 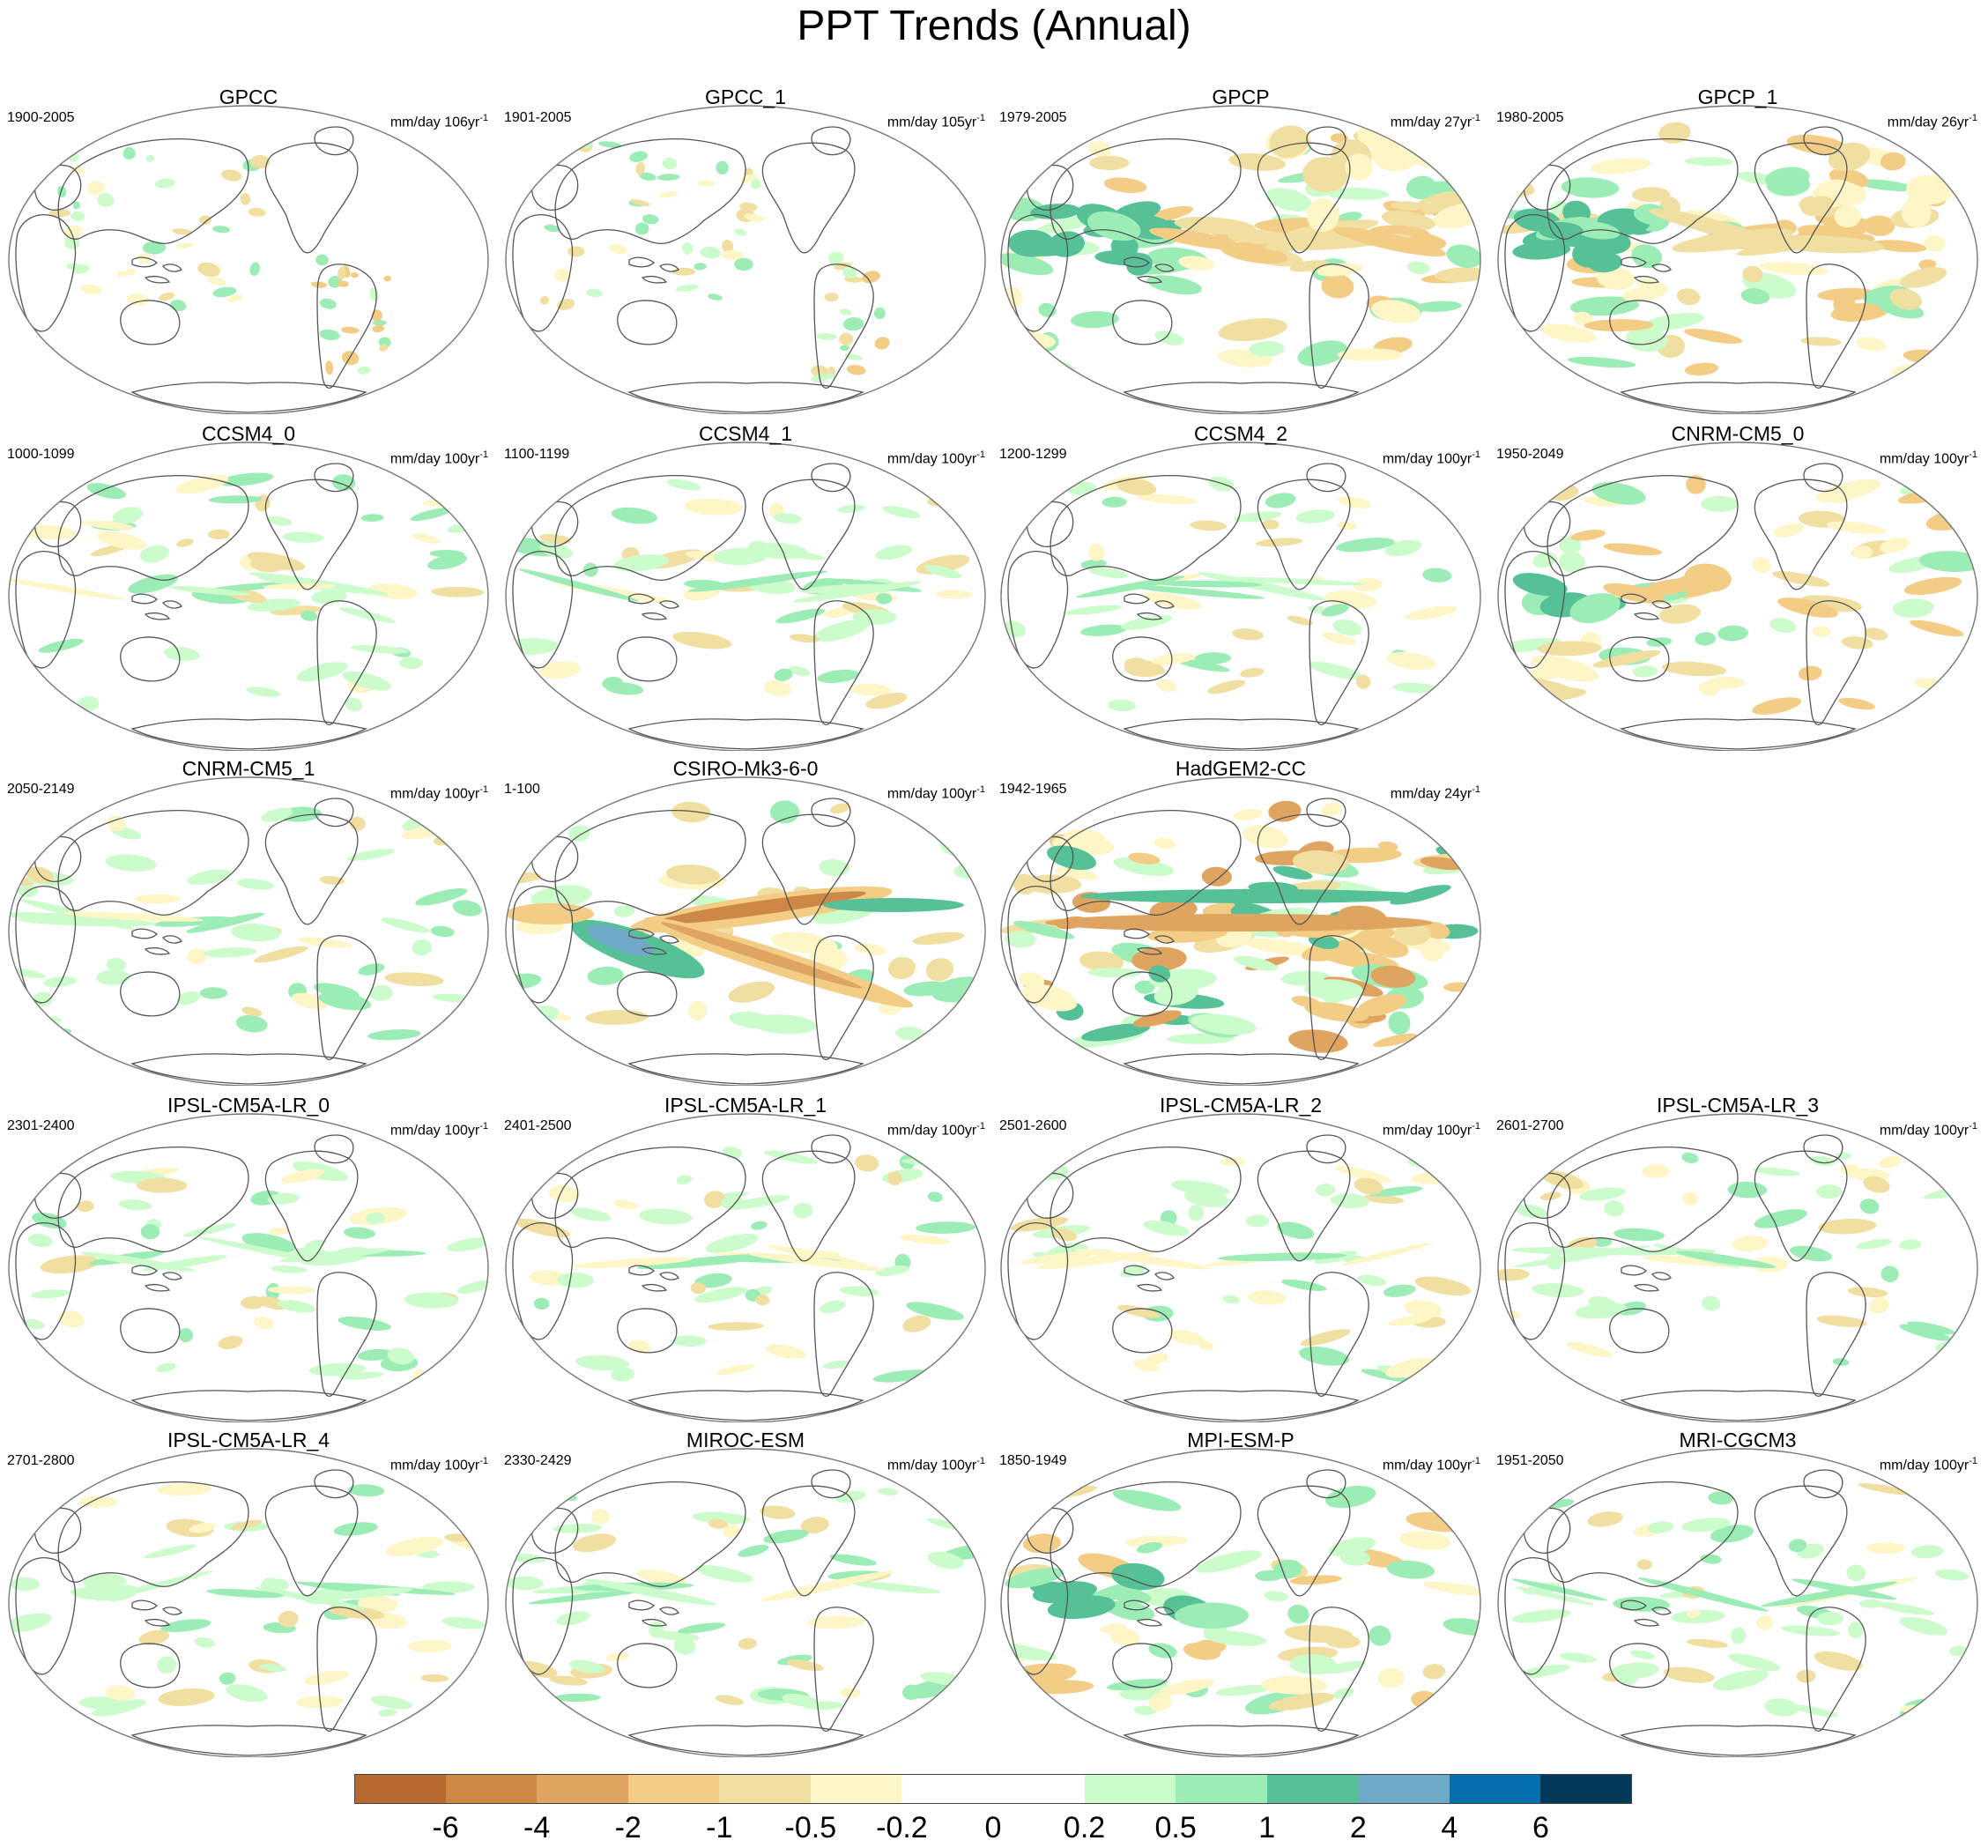 What do you see at coordinates (1738, 1589) in the screenshot?
I see `map-panel: MRI-CGCM3 1951-2050 mm/day 100yr-1` at bounding box center [1738, 1589].